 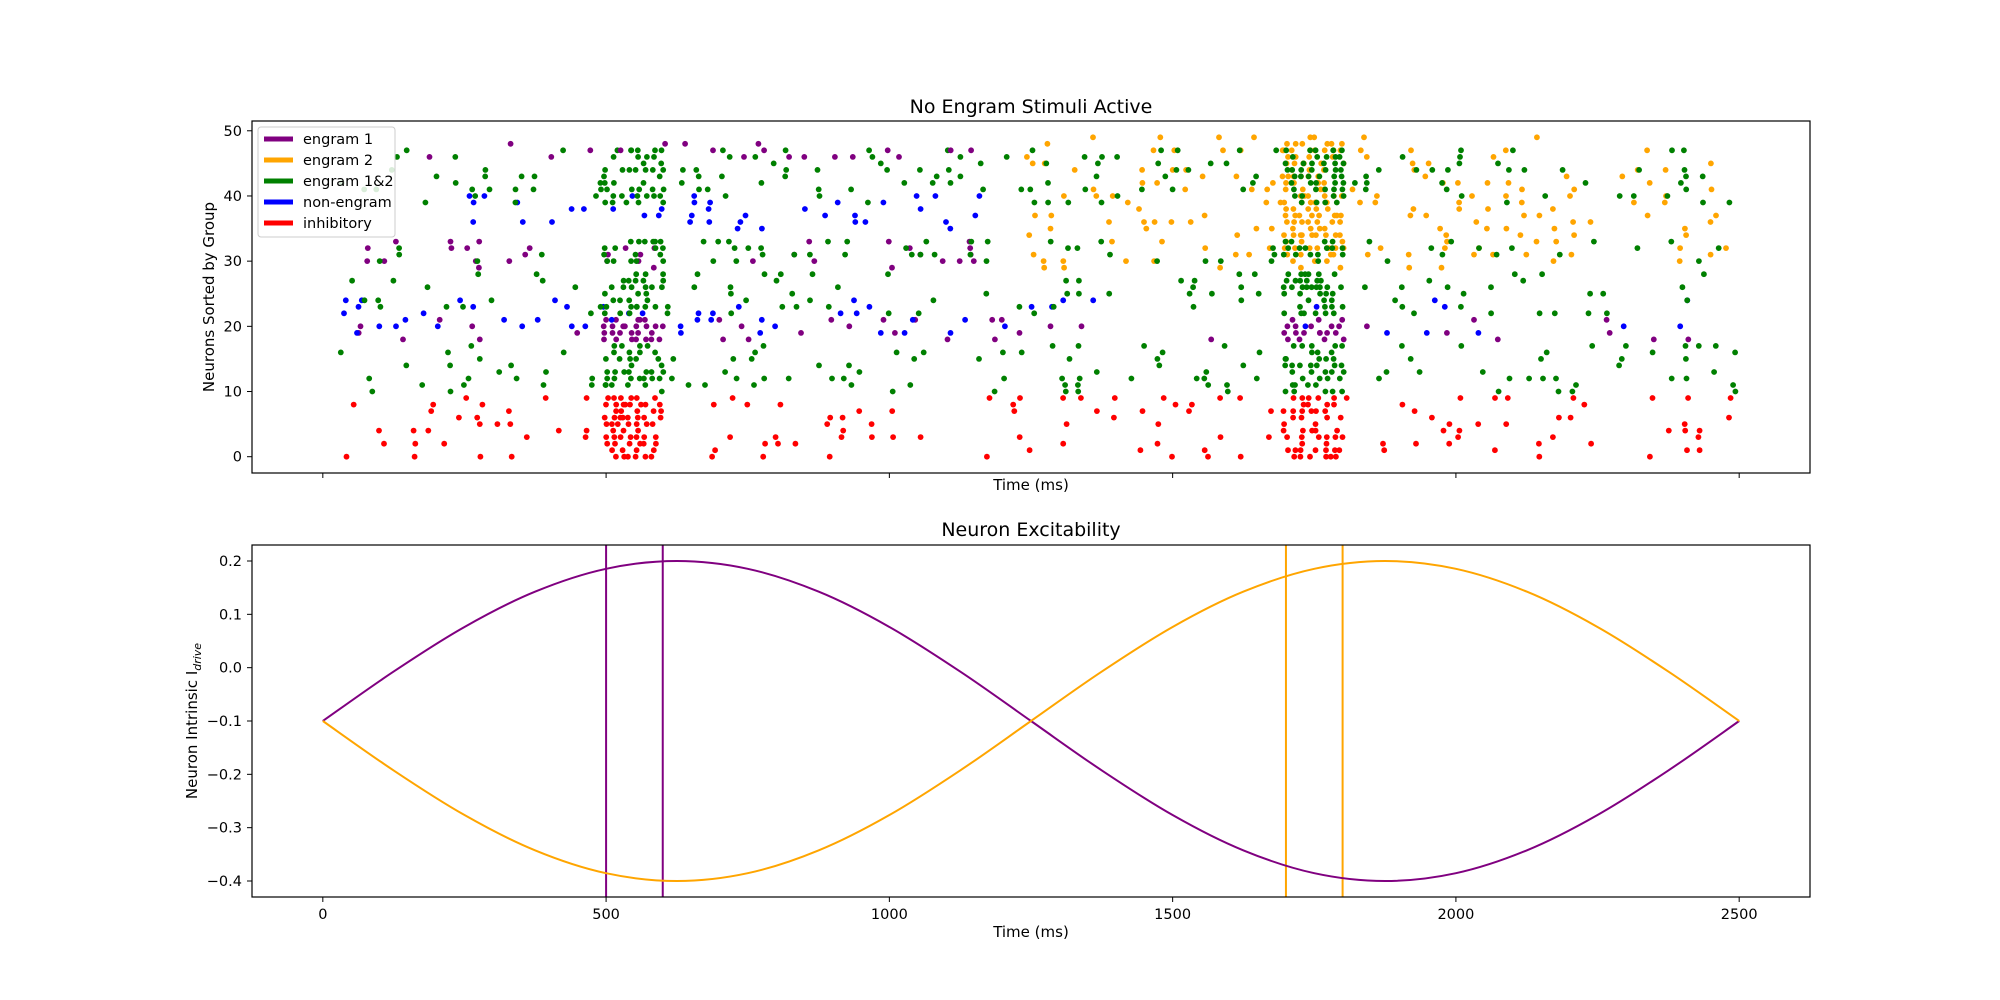 What do you see at coordinates (337, 224) in the screenshot?
I see `legend-label-inhibitory: inhibitory` at bounding box center [337, 224].